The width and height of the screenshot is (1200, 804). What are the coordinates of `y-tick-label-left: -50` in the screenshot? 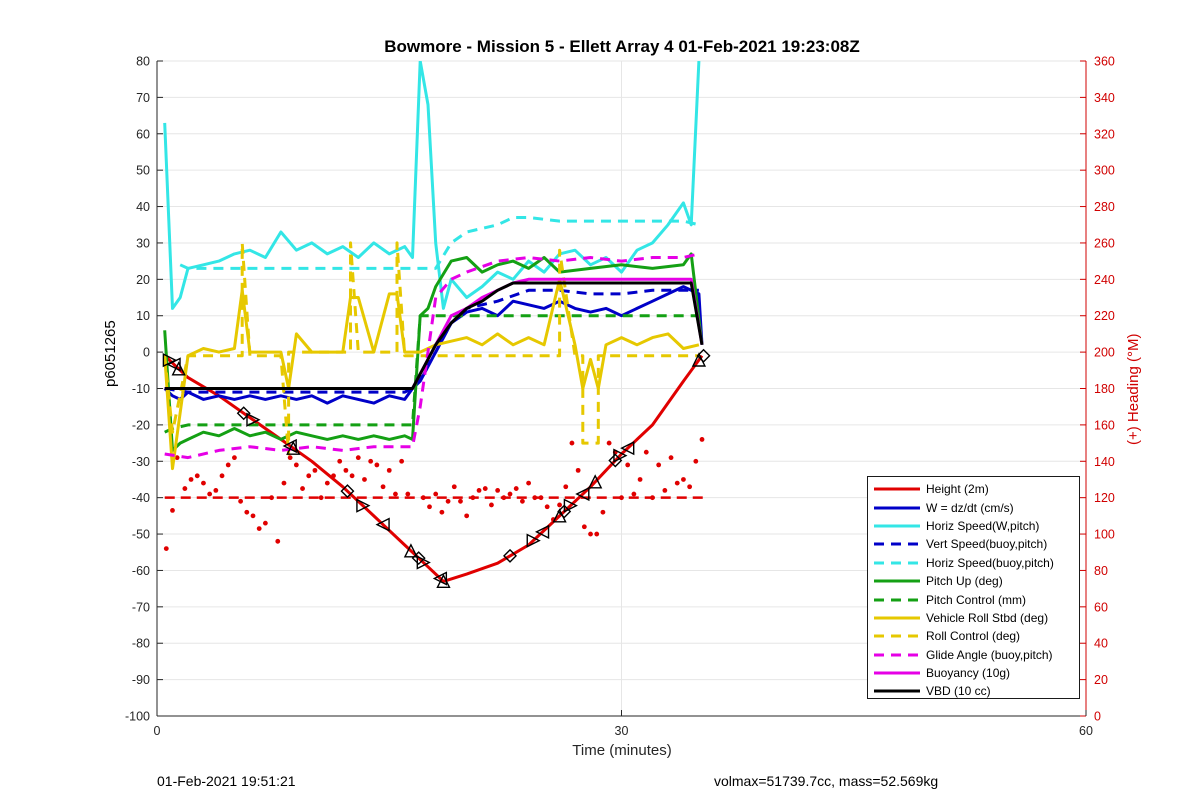 It's located at (141, 535).